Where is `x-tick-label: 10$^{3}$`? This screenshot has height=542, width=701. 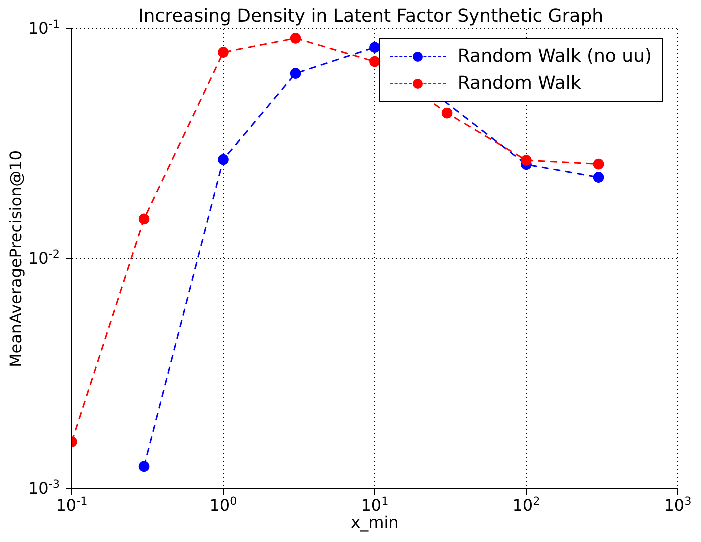 x-tick-label: 10$^{3}$ is located at coordinates (678, 504).